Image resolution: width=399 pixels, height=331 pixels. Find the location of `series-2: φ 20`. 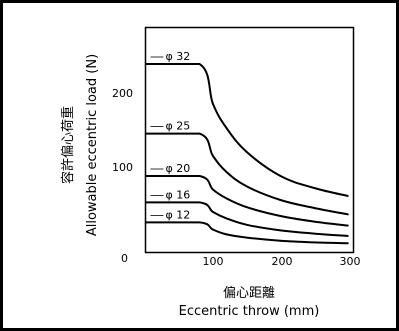

series-2: φ 20 is located at coordinates (246, 194).